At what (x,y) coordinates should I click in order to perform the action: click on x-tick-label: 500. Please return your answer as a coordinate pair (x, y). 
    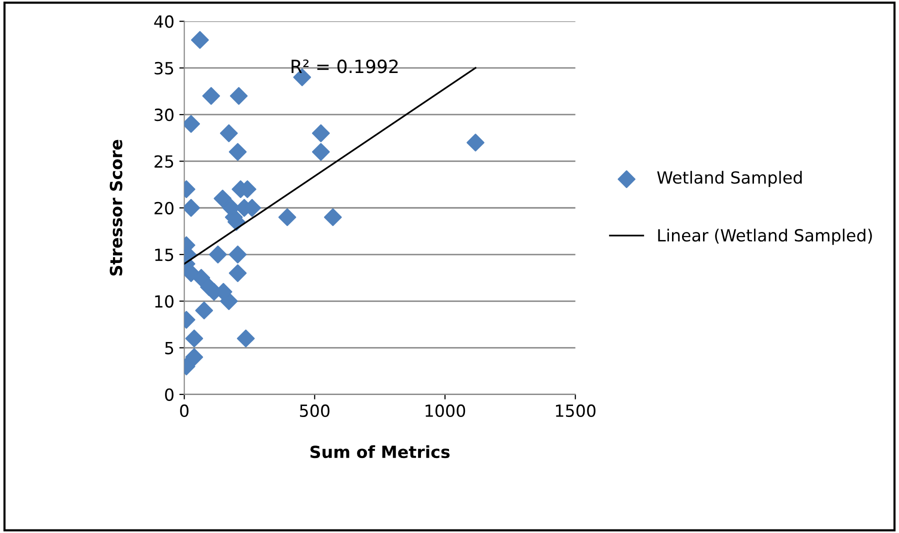
    Looking at the image, I should click on (315, 411).